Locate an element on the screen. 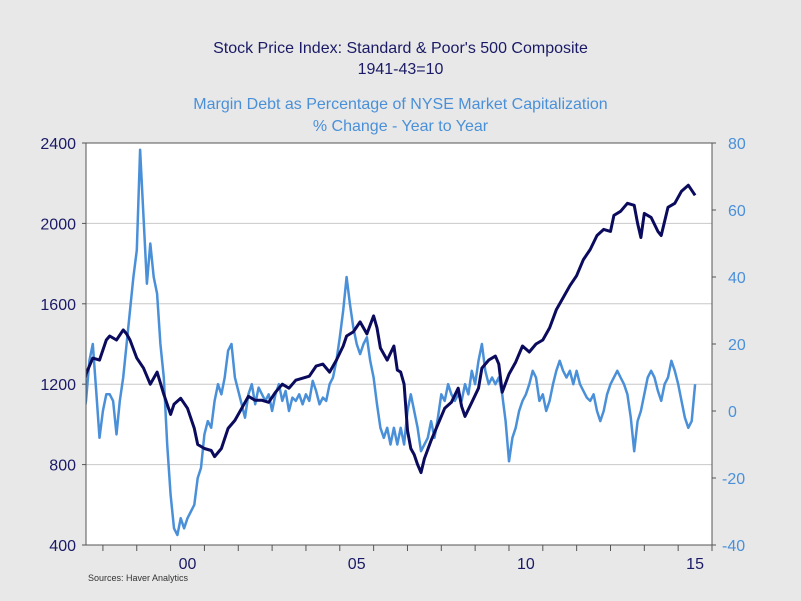  left-tick-label-2400: 2400 is located at coordinates (58, 144).